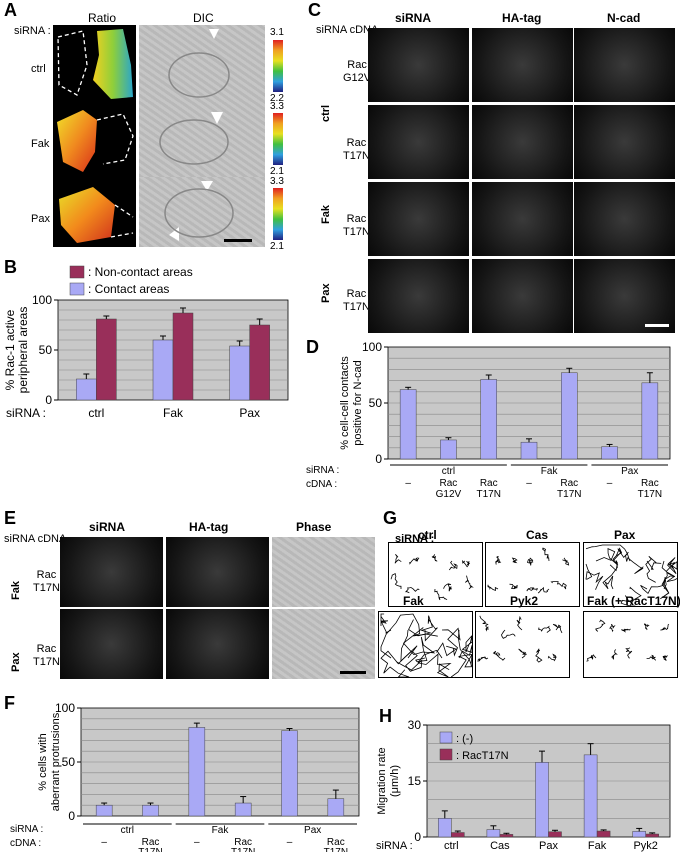 The height and width of the screenshot is (852, 680). What do you see at coordinates (394, 846) in the screenshot?
I see `x-prefix-label: siRNA :` at bounding box center [394, 846].